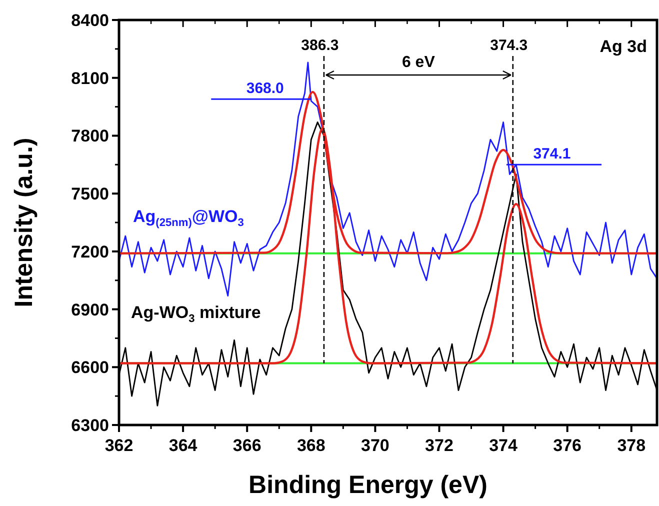  Describe the element at coordinates (375, 445) in the screenshot. I see `x-tick-label: 370` at that location.